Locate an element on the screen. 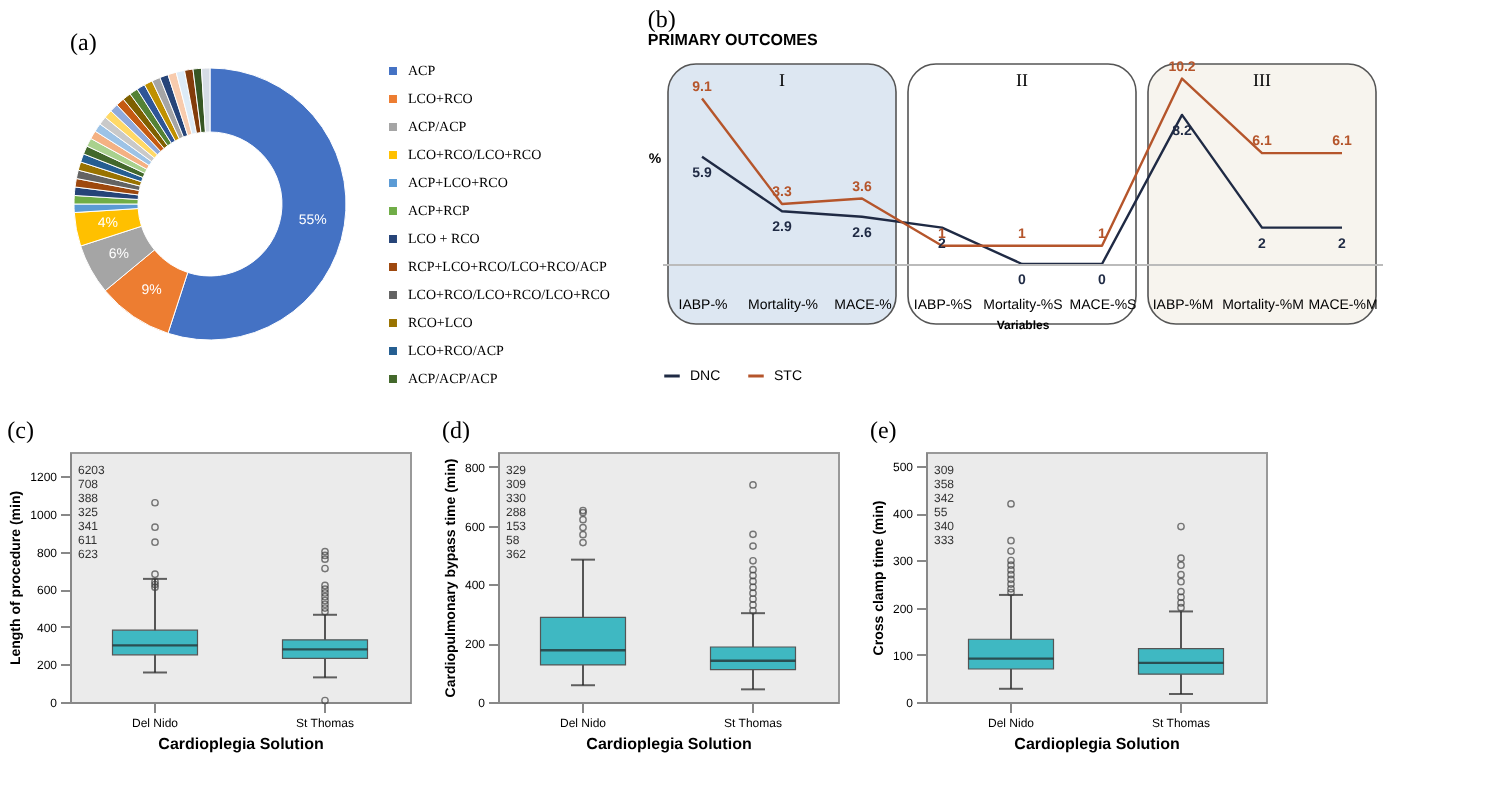 This screenshot has width=1492, height=792. band-label: II is located at coordinates (1022, 80).